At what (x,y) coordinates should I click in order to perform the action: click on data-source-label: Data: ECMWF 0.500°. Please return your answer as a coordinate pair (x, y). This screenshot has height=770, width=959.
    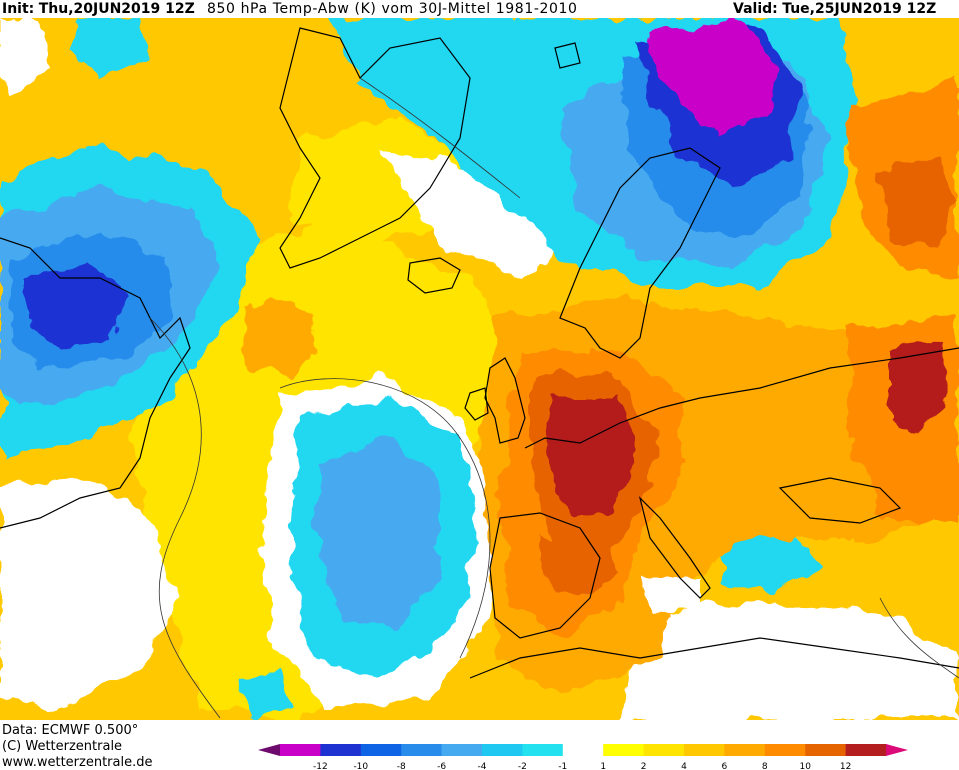
    Looking at the image, I should click on (70, 730).